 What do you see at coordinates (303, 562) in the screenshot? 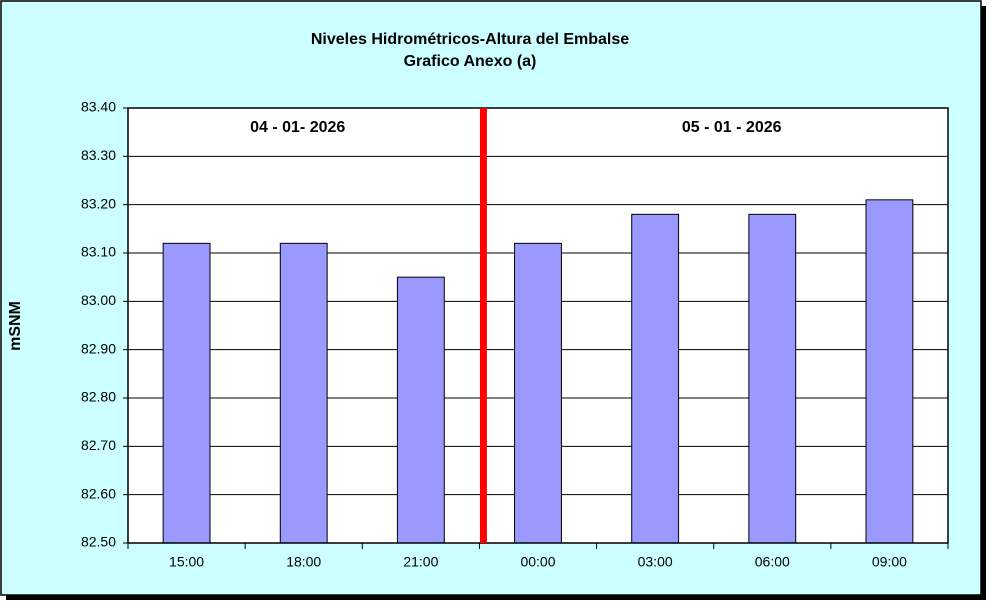
I see `x-tick-label: 18:00` at bounding box center [303, 562].